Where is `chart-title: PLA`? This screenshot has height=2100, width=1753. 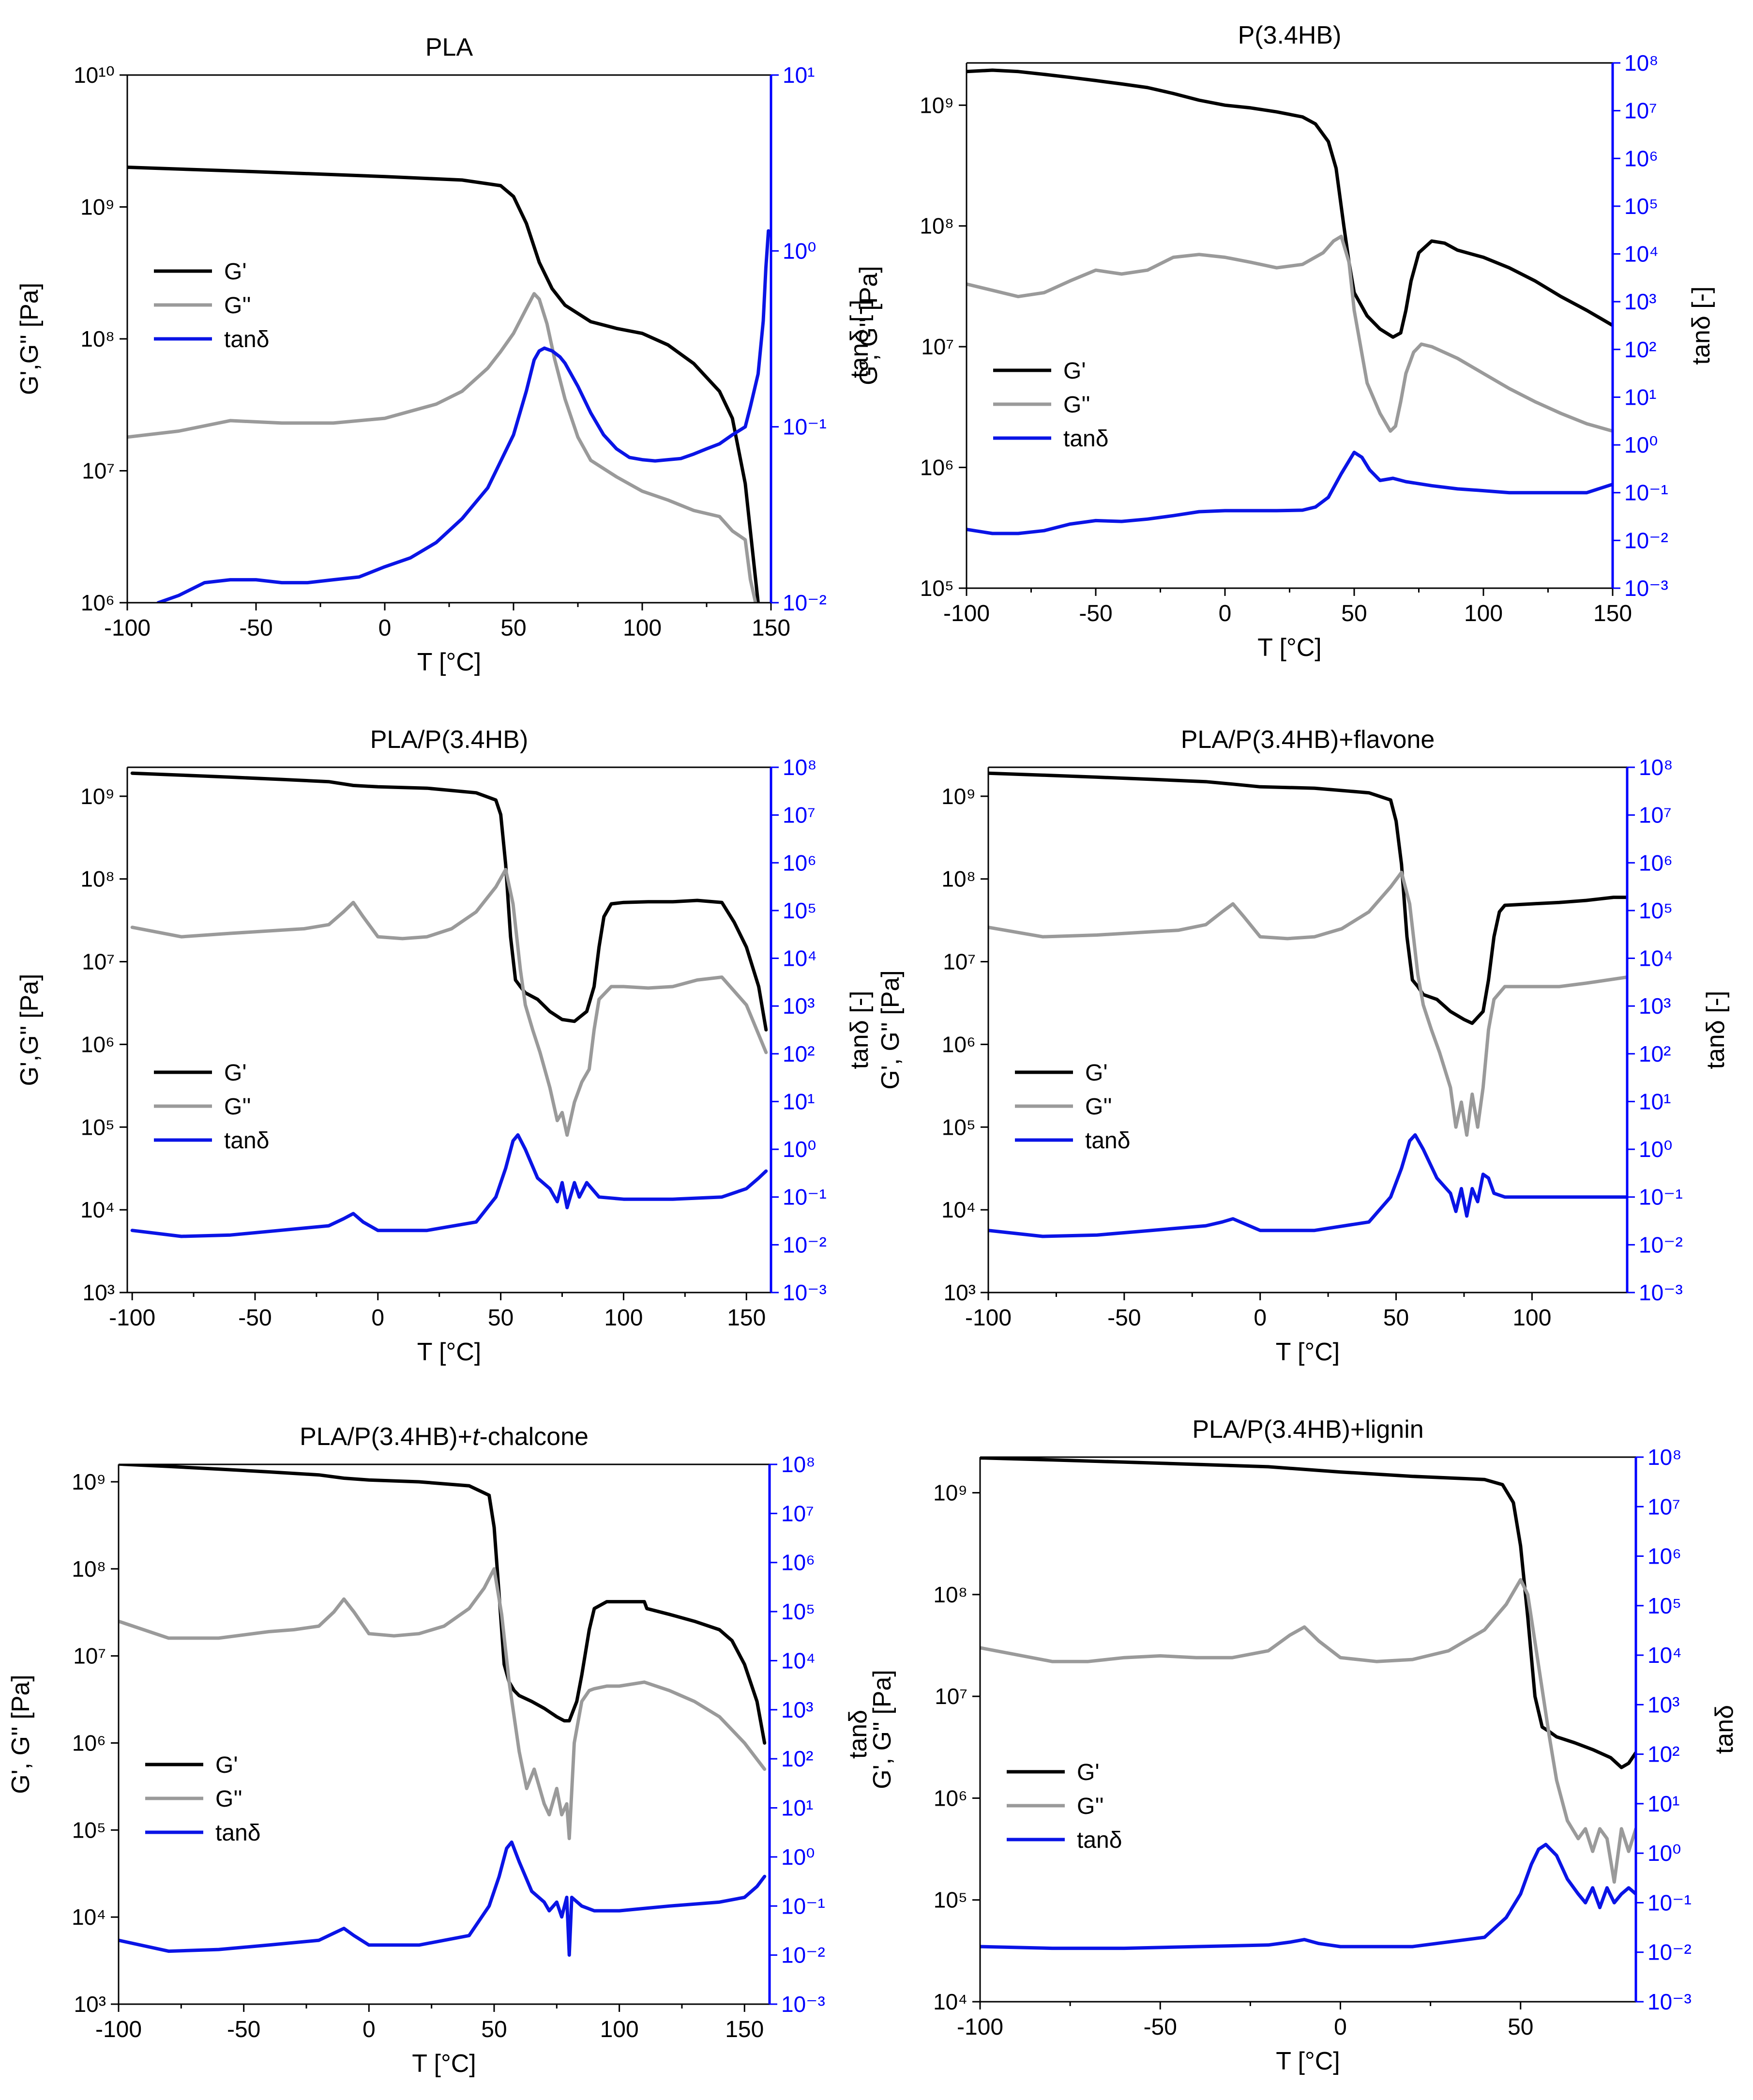 chart-title: PLA is located at coordinates (449, 47).